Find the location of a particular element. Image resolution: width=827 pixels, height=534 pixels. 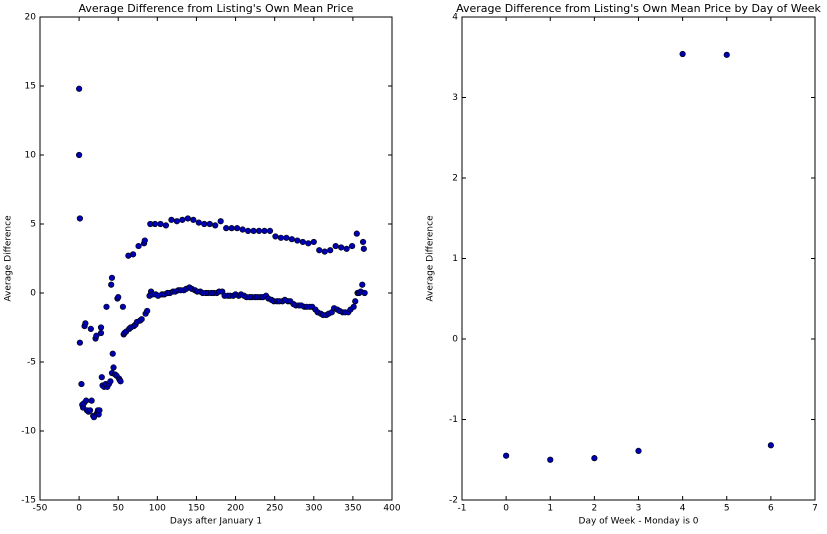

x-tick-label: -50 is located at coordinates (40, 509).